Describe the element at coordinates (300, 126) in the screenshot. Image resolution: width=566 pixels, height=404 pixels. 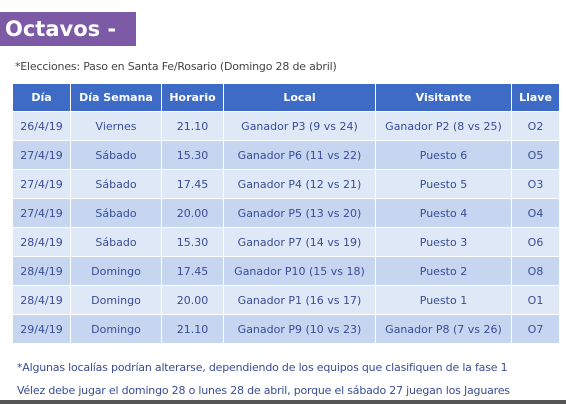
I see `cell-local: Ganador P3 (9 vs 24)` at that location.